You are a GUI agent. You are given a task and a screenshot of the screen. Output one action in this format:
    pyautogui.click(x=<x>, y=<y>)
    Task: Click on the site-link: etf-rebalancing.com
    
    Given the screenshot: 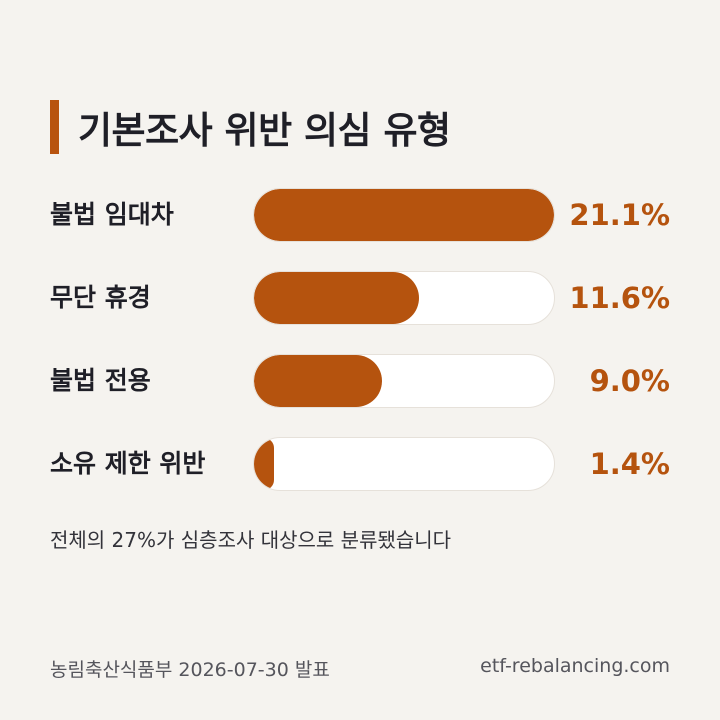 What is the action you would take?
    pyautogui.click(x=575, y=666)
    